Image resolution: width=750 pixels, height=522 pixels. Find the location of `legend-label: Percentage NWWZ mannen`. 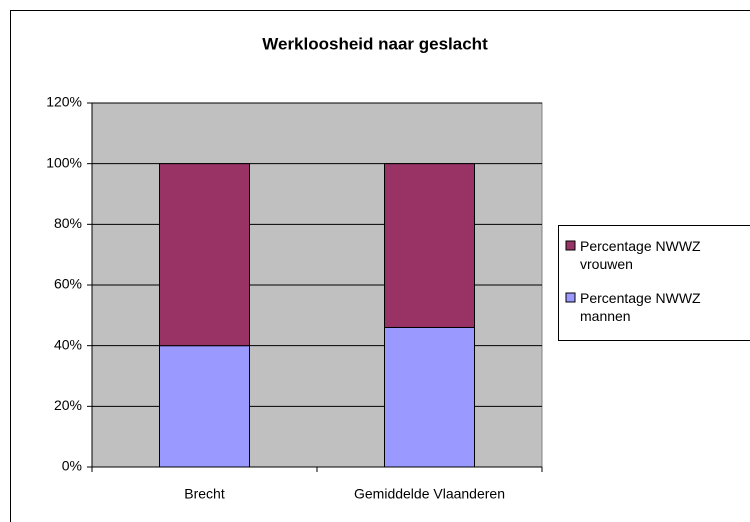

legend-label: Percentage NWWZ mannen is located at coordinates (640, 307).